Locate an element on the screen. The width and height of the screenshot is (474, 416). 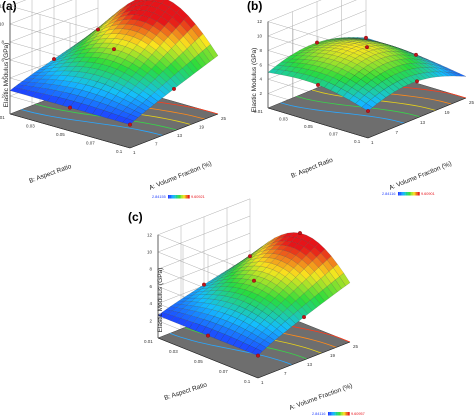
x-tick-label: 7 is located at coordinates (397, 132).